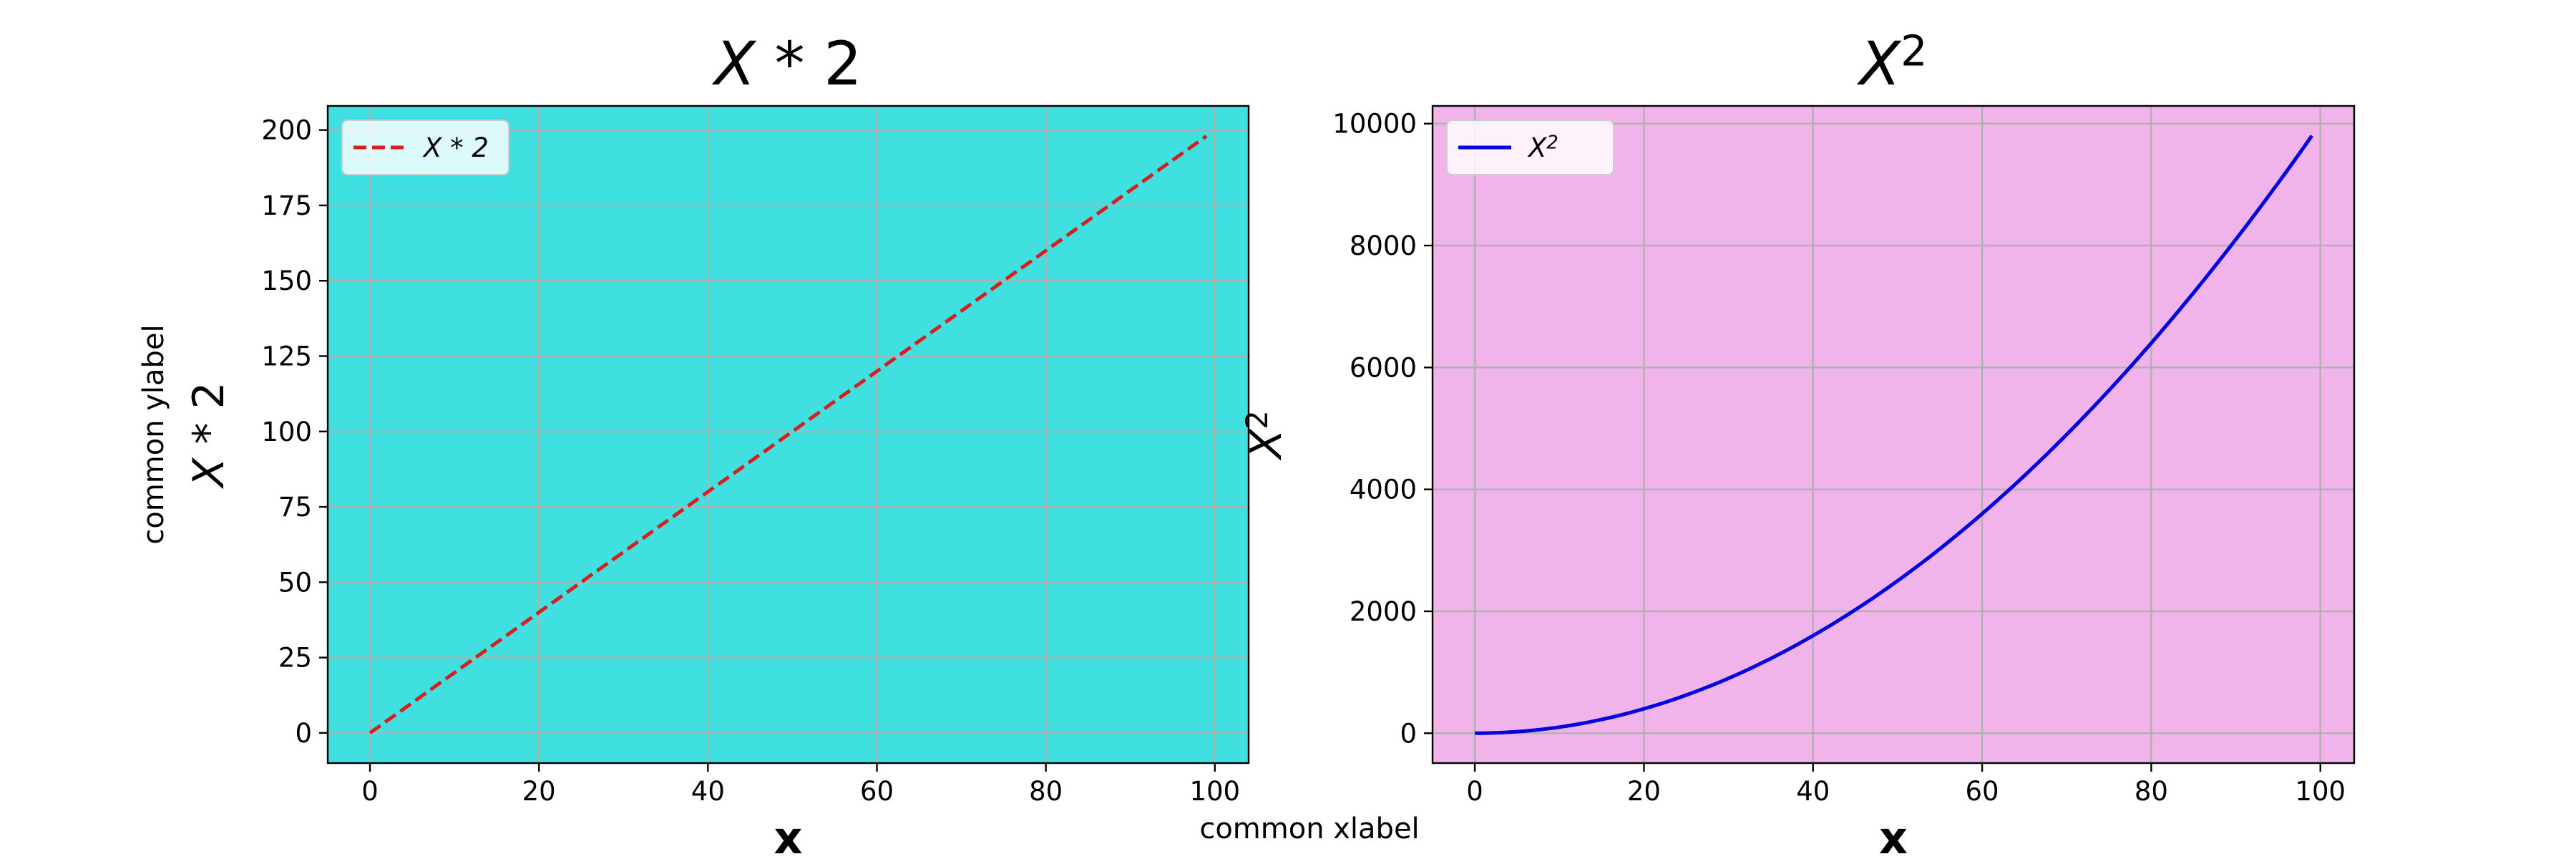  I want to click on common-ylabel: common ylabel, so click(153, 434).